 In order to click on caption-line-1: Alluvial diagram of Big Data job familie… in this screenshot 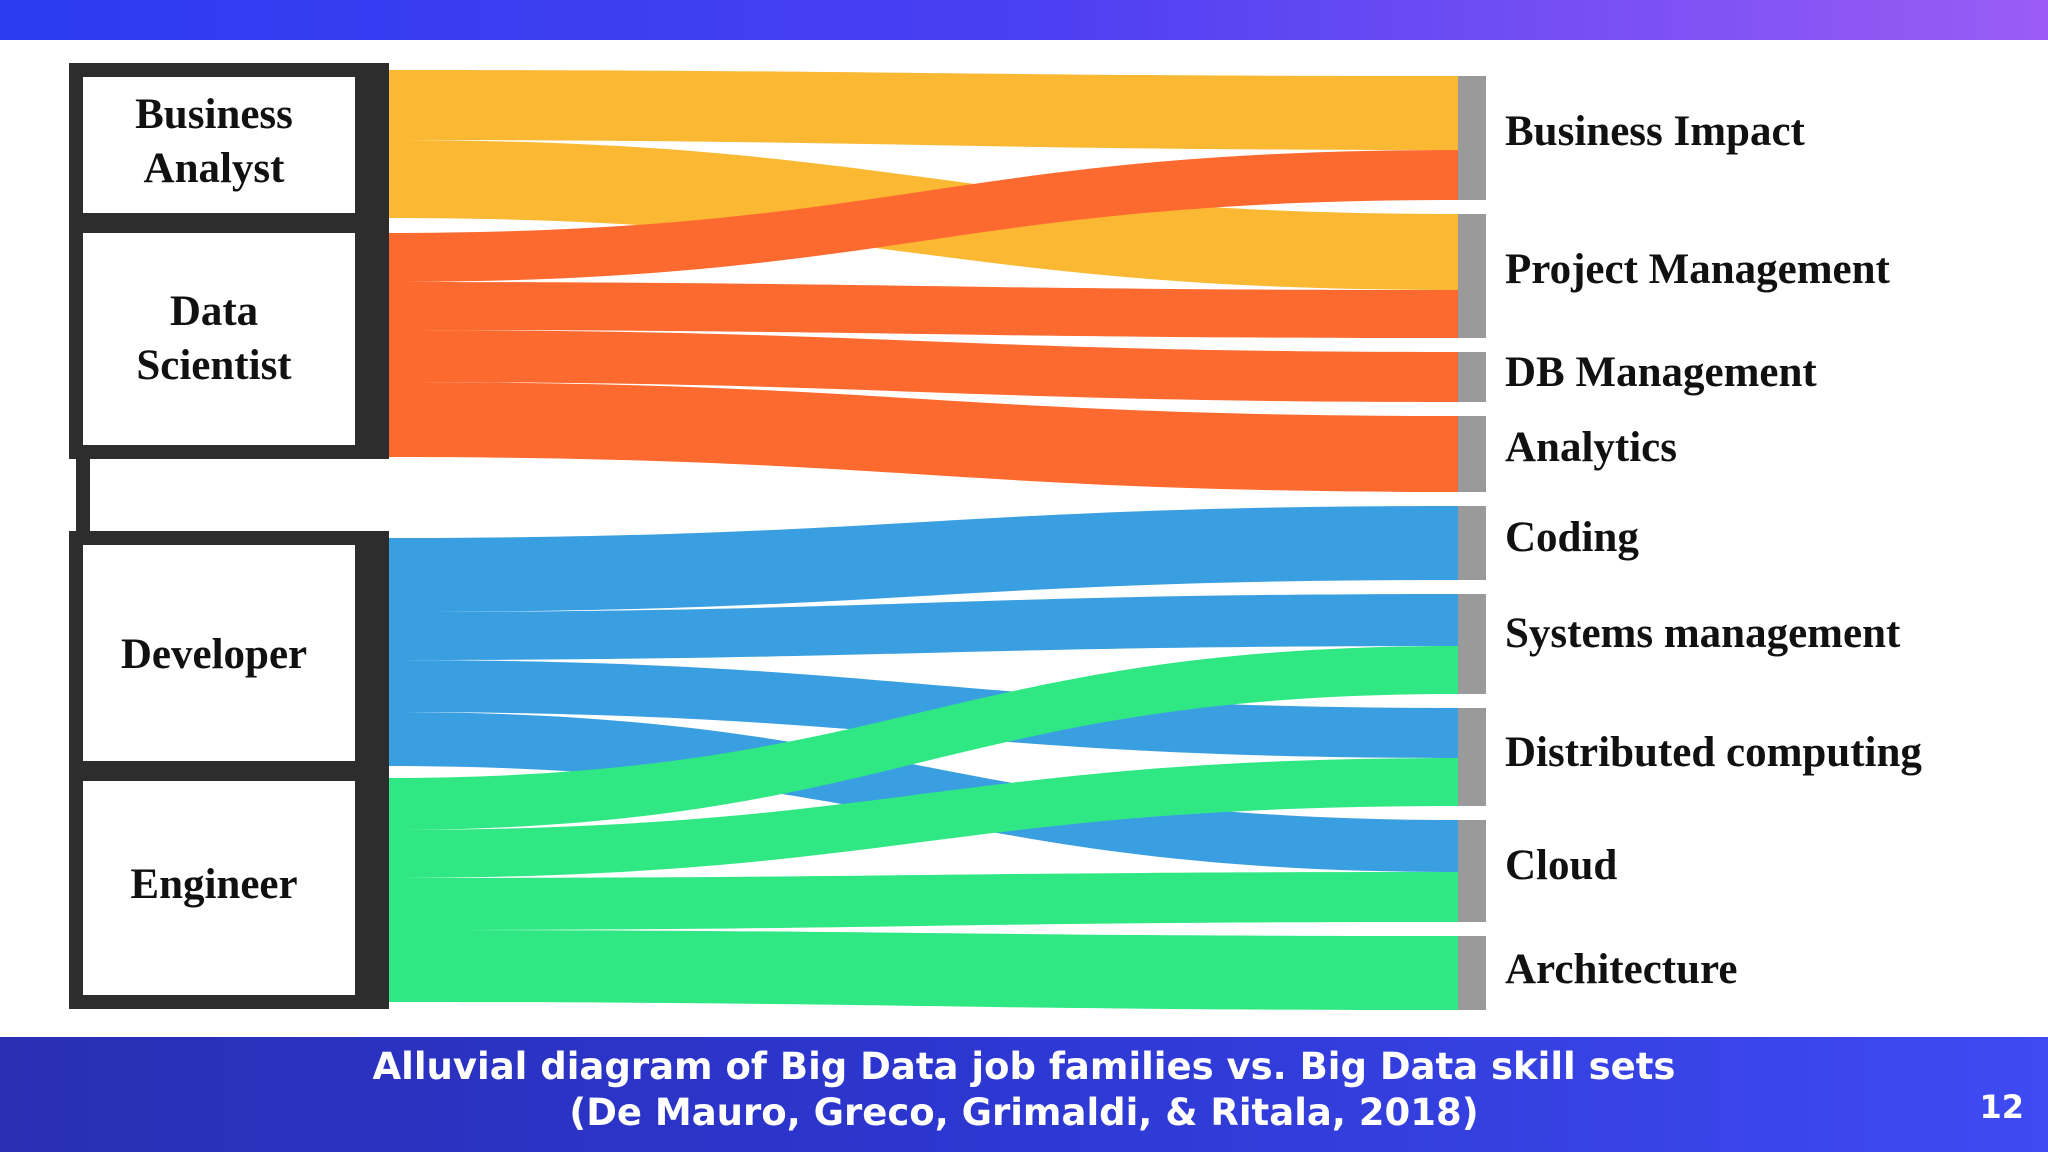, I will do `click(1024, 1066)`.